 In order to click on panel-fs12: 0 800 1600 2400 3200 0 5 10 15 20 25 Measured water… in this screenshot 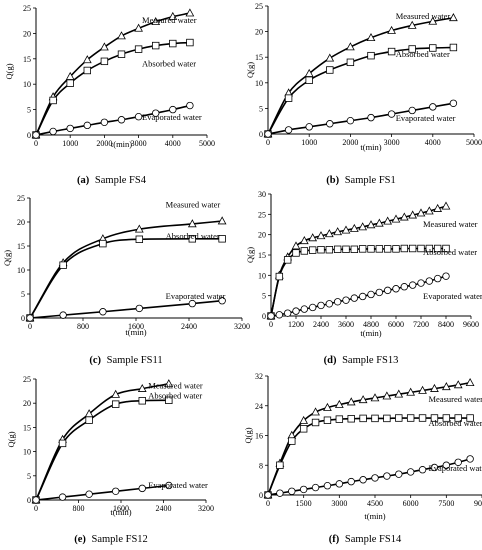, I will do `click(110, 460)`.